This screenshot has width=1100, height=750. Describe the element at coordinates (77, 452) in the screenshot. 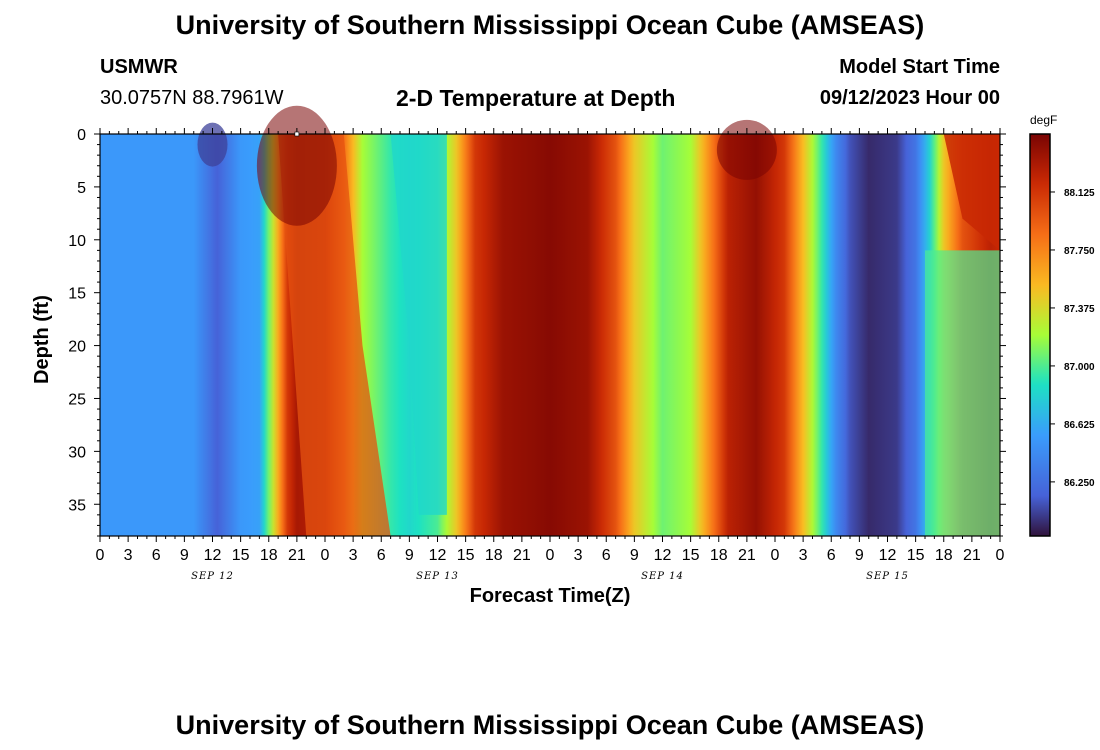

I see `y-tick-label: 30` at that location.